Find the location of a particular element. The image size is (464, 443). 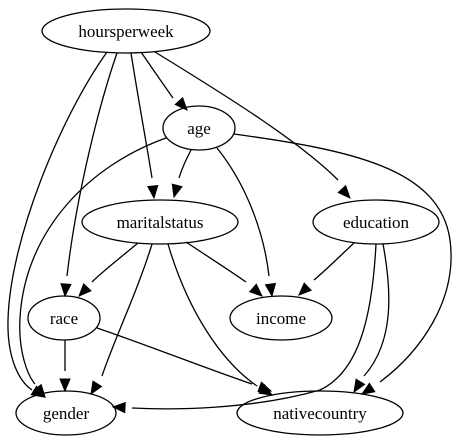

edge-race-to-nativecountry is located at coordinates (184, 360).